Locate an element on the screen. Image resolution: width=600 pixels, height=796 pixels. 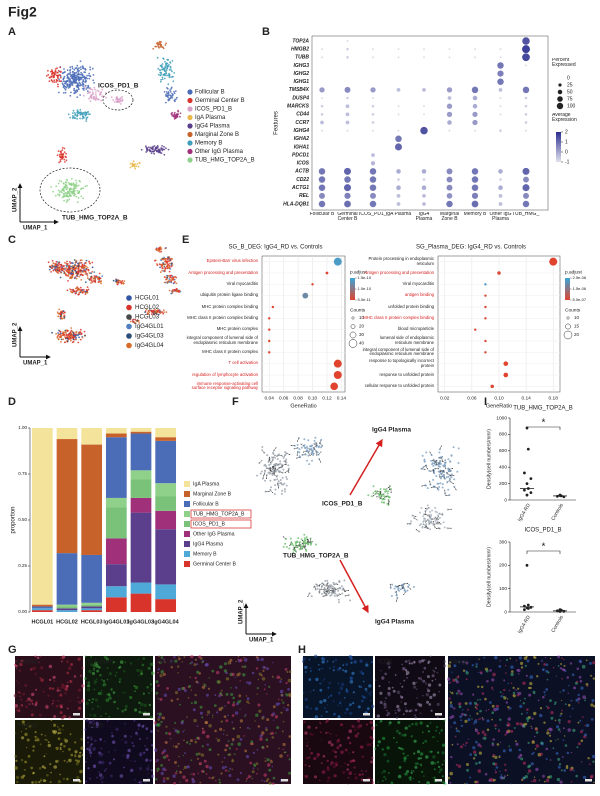
significance-bracket is located at coordinates (543, 428).